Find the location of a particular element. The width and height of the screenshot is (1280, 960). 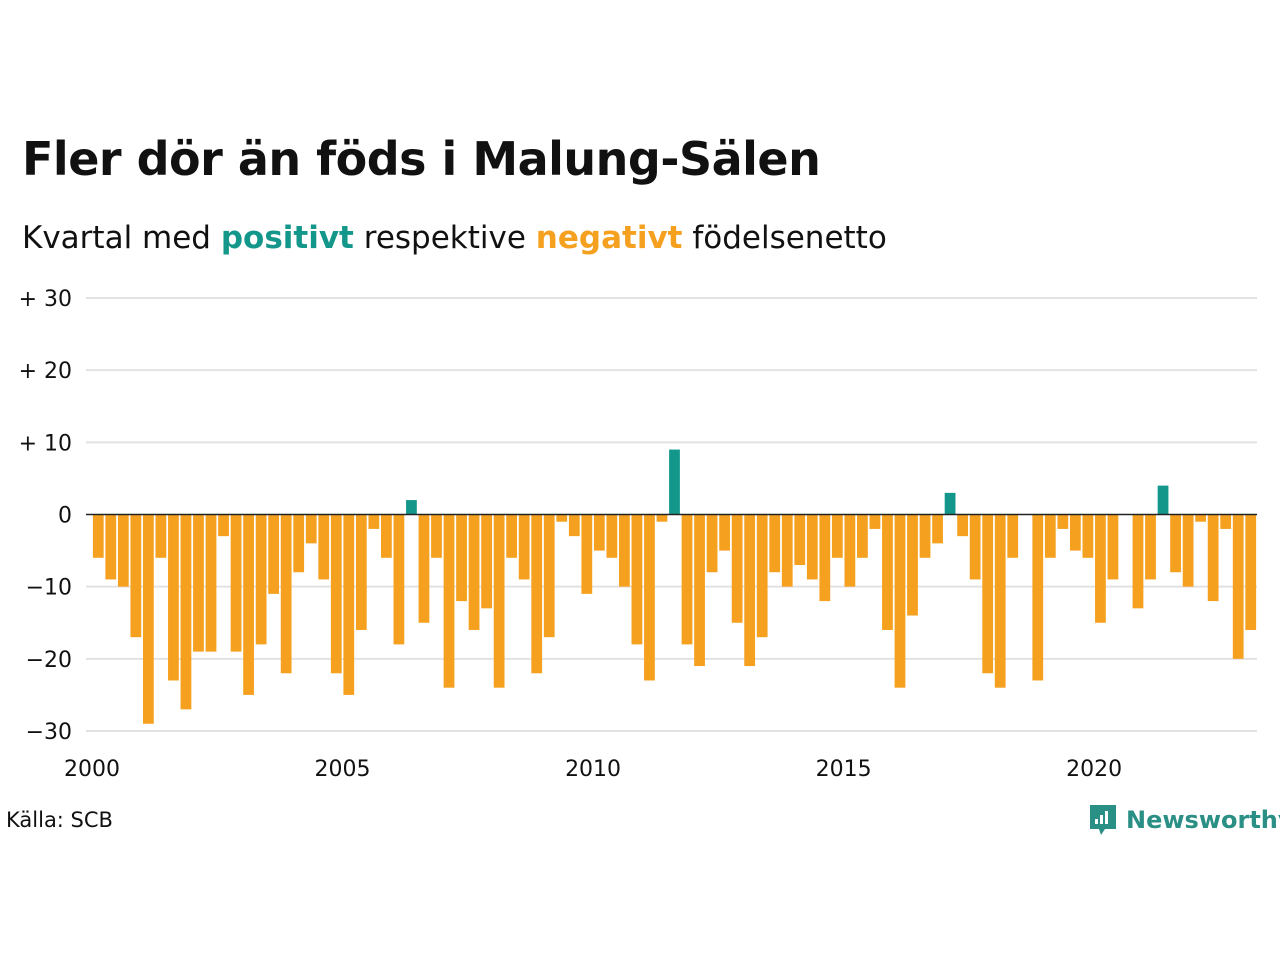

newsworthy-logo-icon is located at coordinates (1103, 820).